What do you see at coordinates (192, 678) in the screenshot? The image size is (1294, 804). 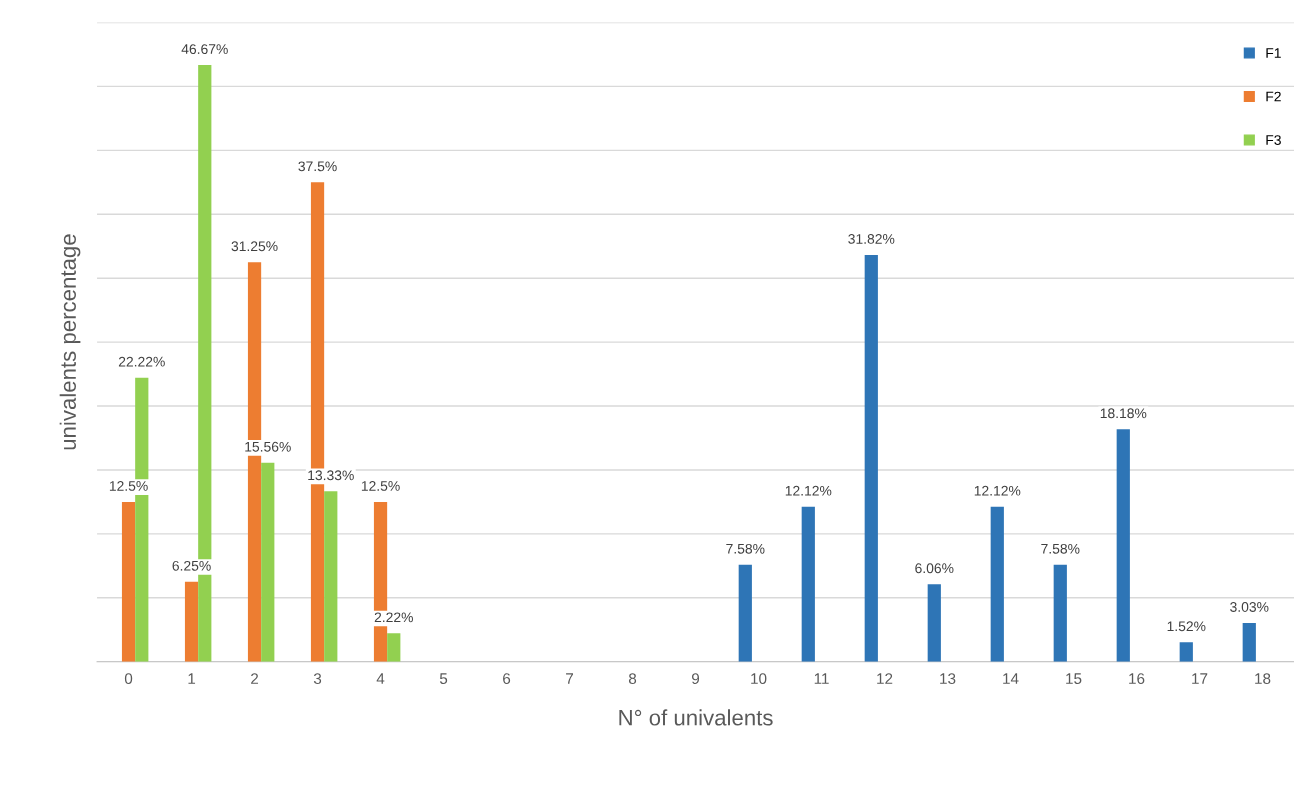 I see `x-tick-label: 1` at bounding box center [192, 678].